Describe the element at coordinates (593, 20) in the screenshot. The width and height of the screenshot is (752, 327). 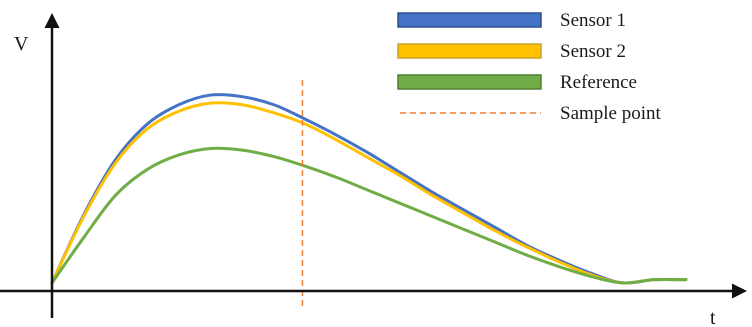
I see `legend-label-1: Sensor 1` at that location.